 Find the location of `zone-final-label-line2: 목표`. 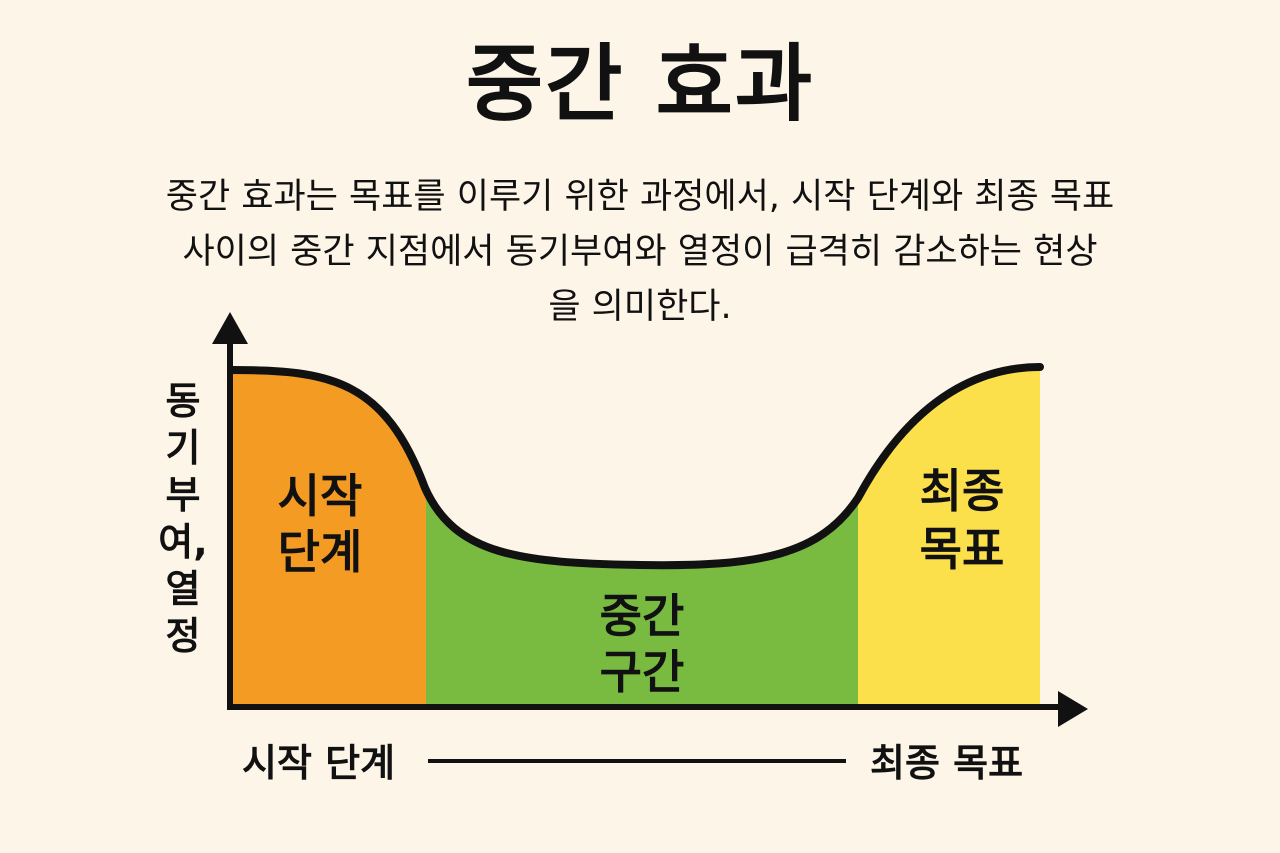

zone-final-label-line2: 목표 is located at coordinates (962, 549).